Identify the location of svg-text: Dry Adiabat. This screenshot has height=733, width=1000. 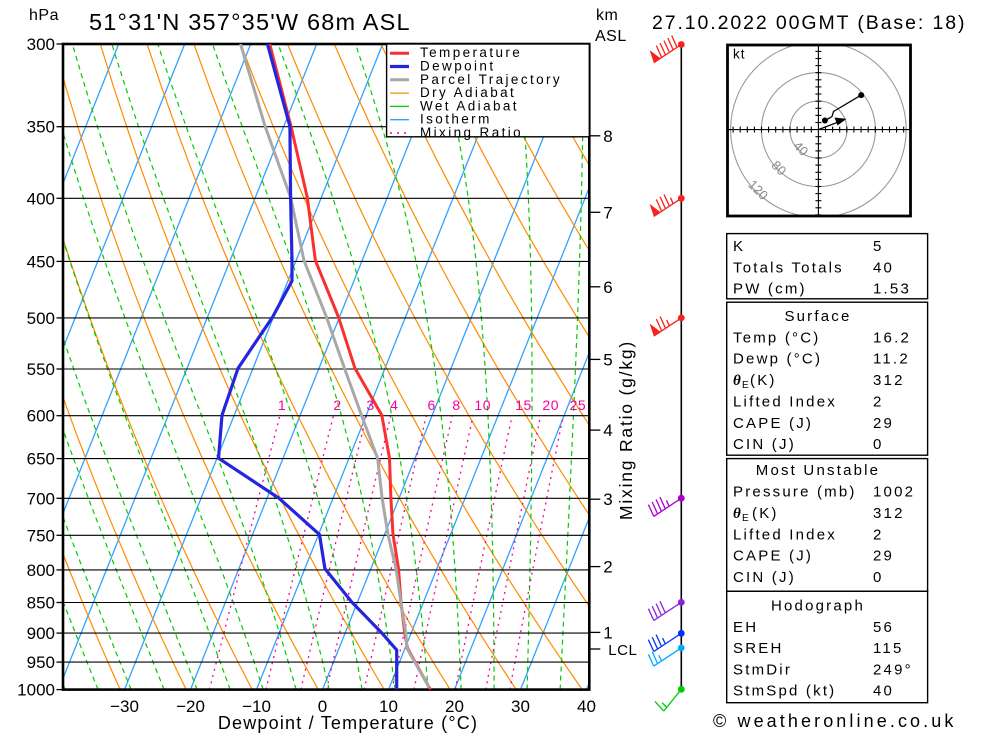
(468, 92).